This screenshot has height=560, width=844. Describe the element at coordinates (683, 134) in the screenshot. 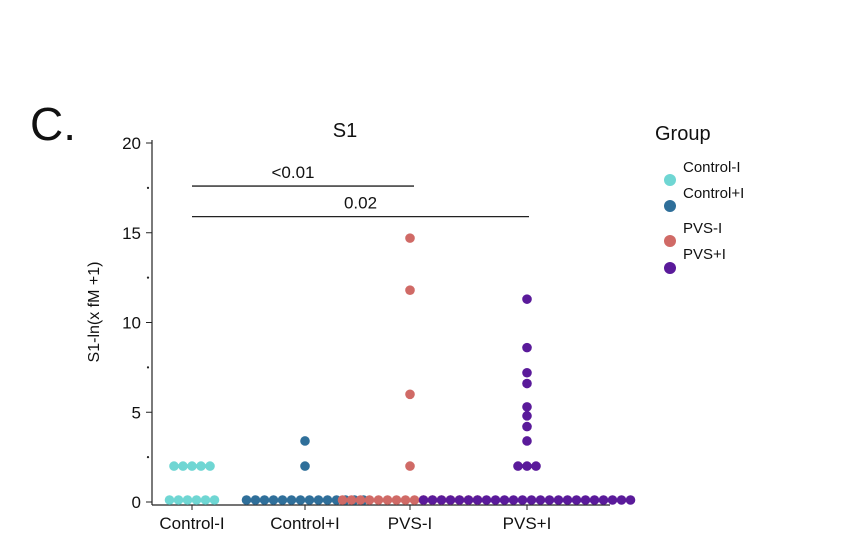

I see `legend-title: Group` at that location.